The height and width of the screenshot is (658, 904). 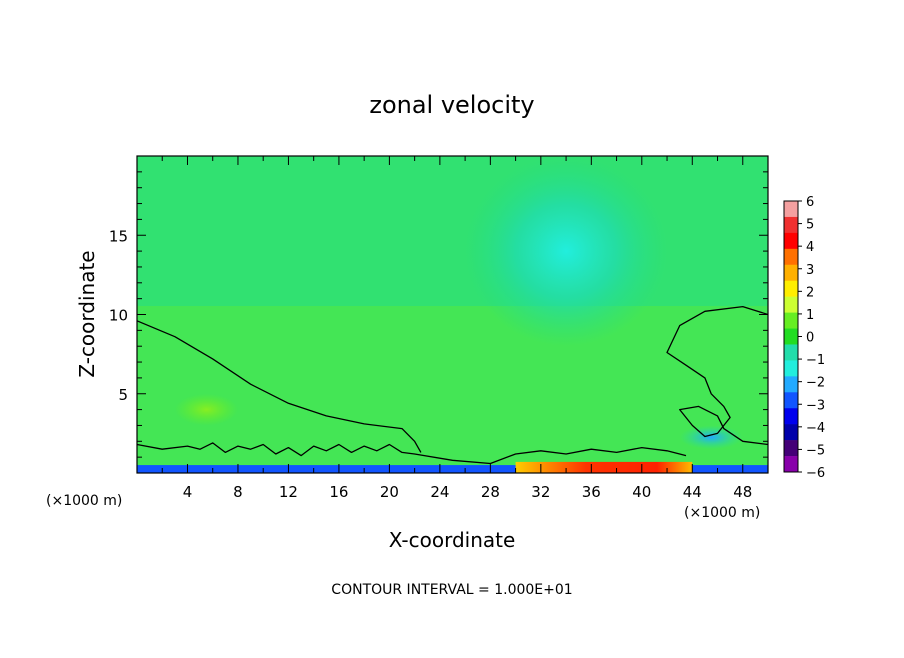 I want to click on x-tick-label: 28, so click(x=490, y=492).